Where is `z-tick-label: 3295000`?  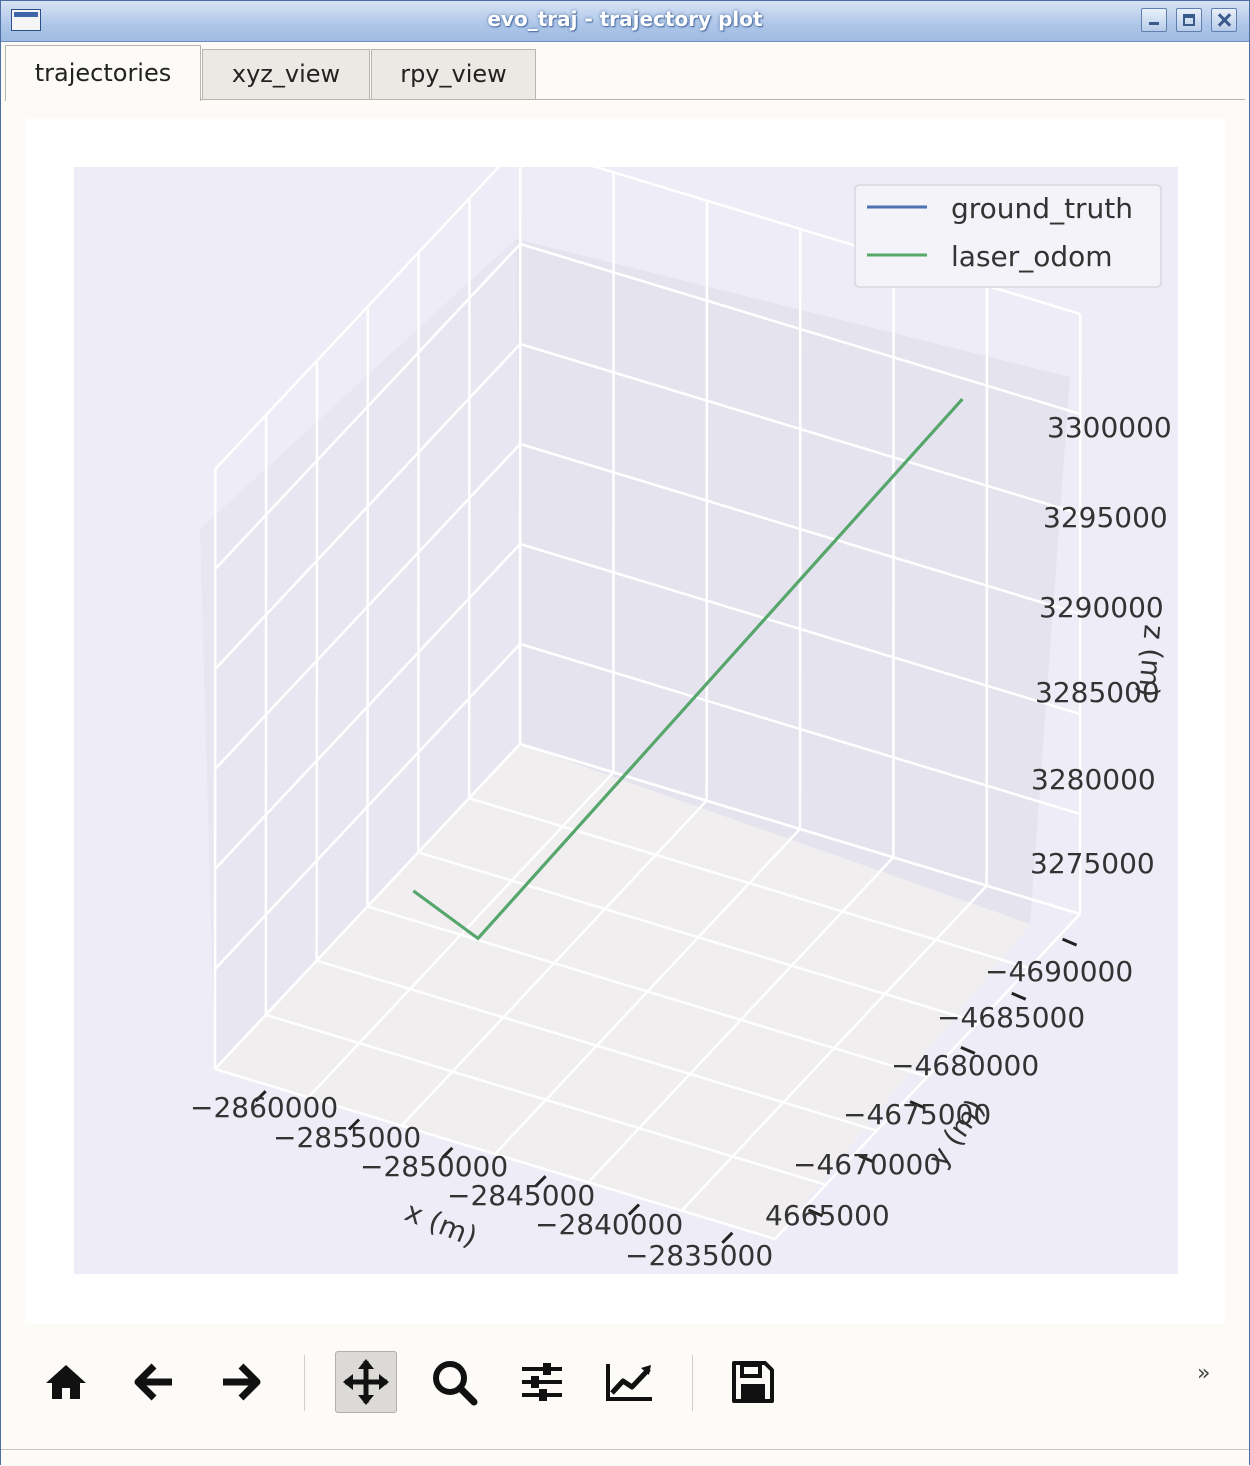
z-tick-label: 3295000 is located at coordinates (1105, 517).